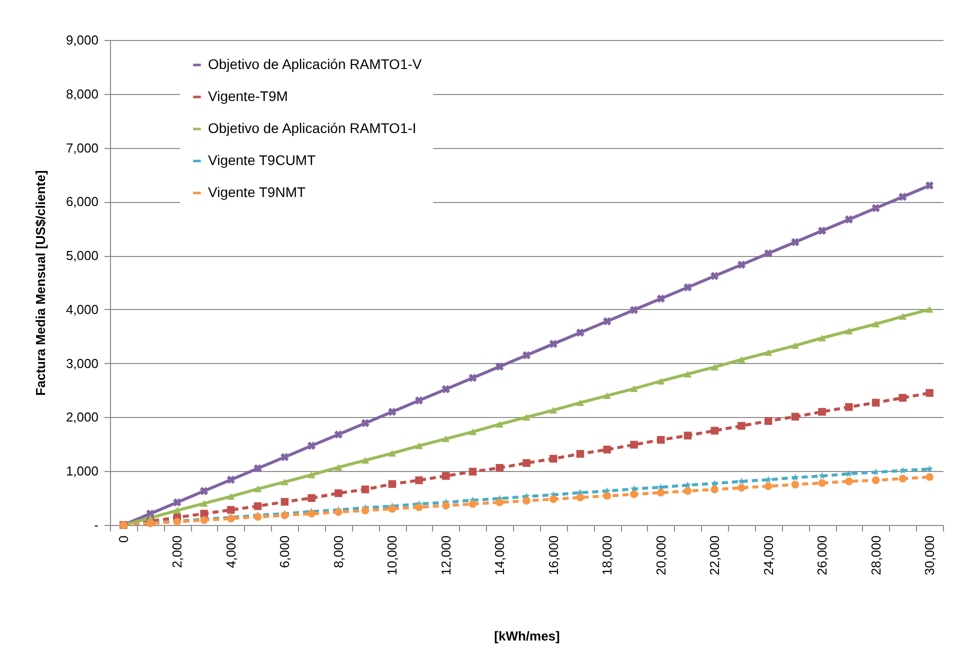 The width and height of the screenshot is (953, 652). What do you see at coordinates (82, 94) in the screenshot?
I see `y-tick-label: 8,000` at bounding box center [82, 94].